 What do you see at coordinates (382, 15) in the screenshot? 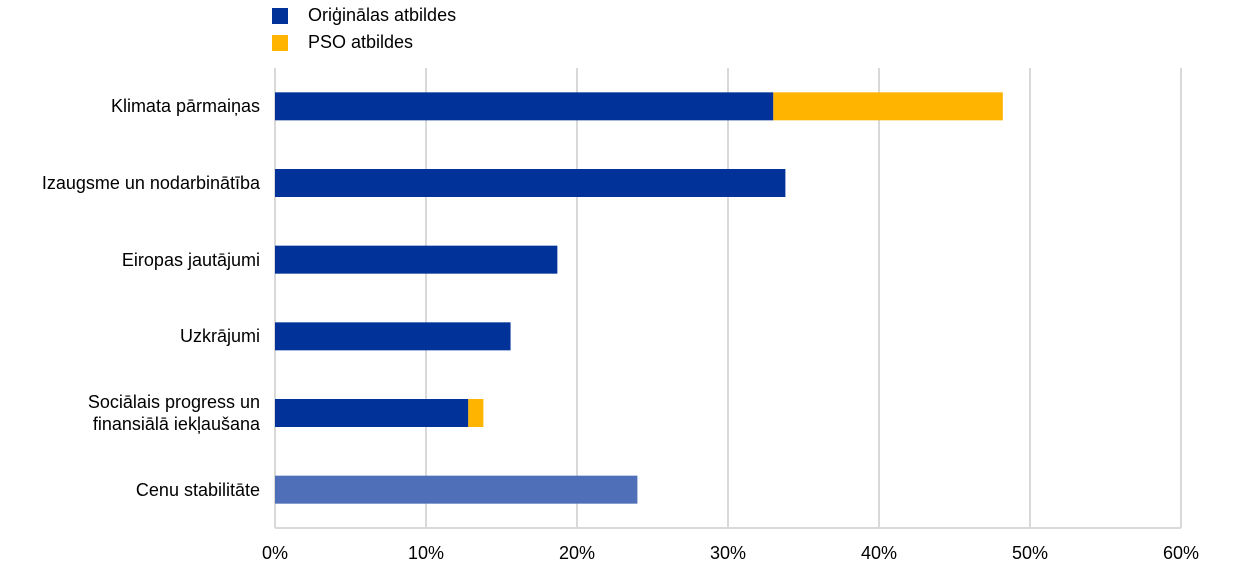
I see `legend-label: Oriģinālas atbildes` at bounding box center [382, 15].